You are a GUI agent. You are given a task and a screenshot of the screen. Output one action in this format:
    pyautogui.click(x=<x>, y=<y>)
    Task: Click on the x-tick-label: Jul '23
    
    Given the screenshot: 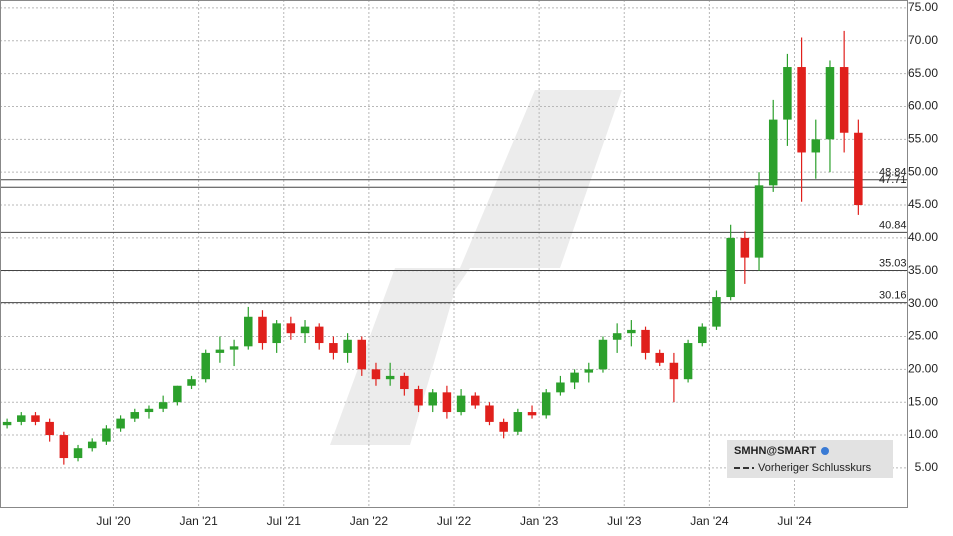 What is the action you would take?
    pyautogui.click(x=624, y=521)
    